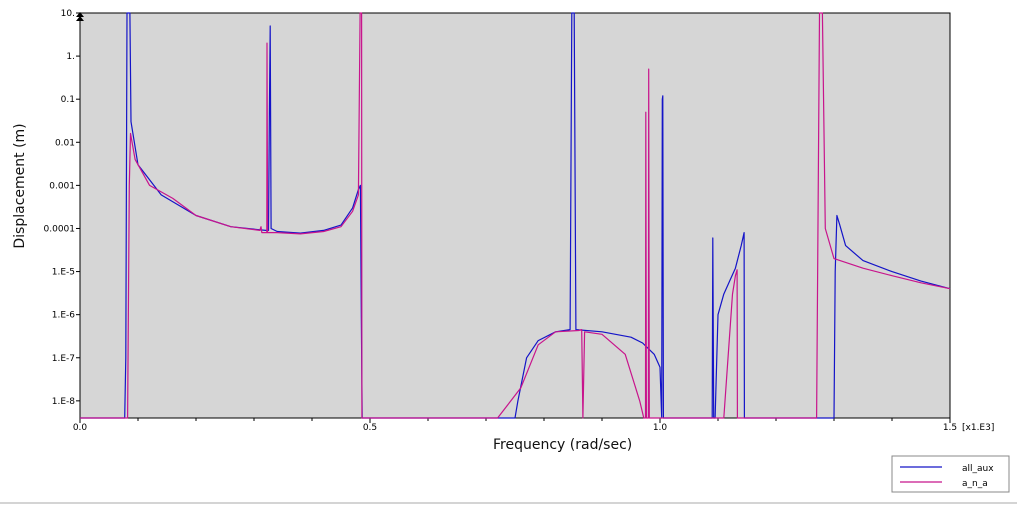  What do you see at coordinates (60, 229) in the screenshot?
I see `y-tick-label: 0.0001` at bounding box center [60, 229].